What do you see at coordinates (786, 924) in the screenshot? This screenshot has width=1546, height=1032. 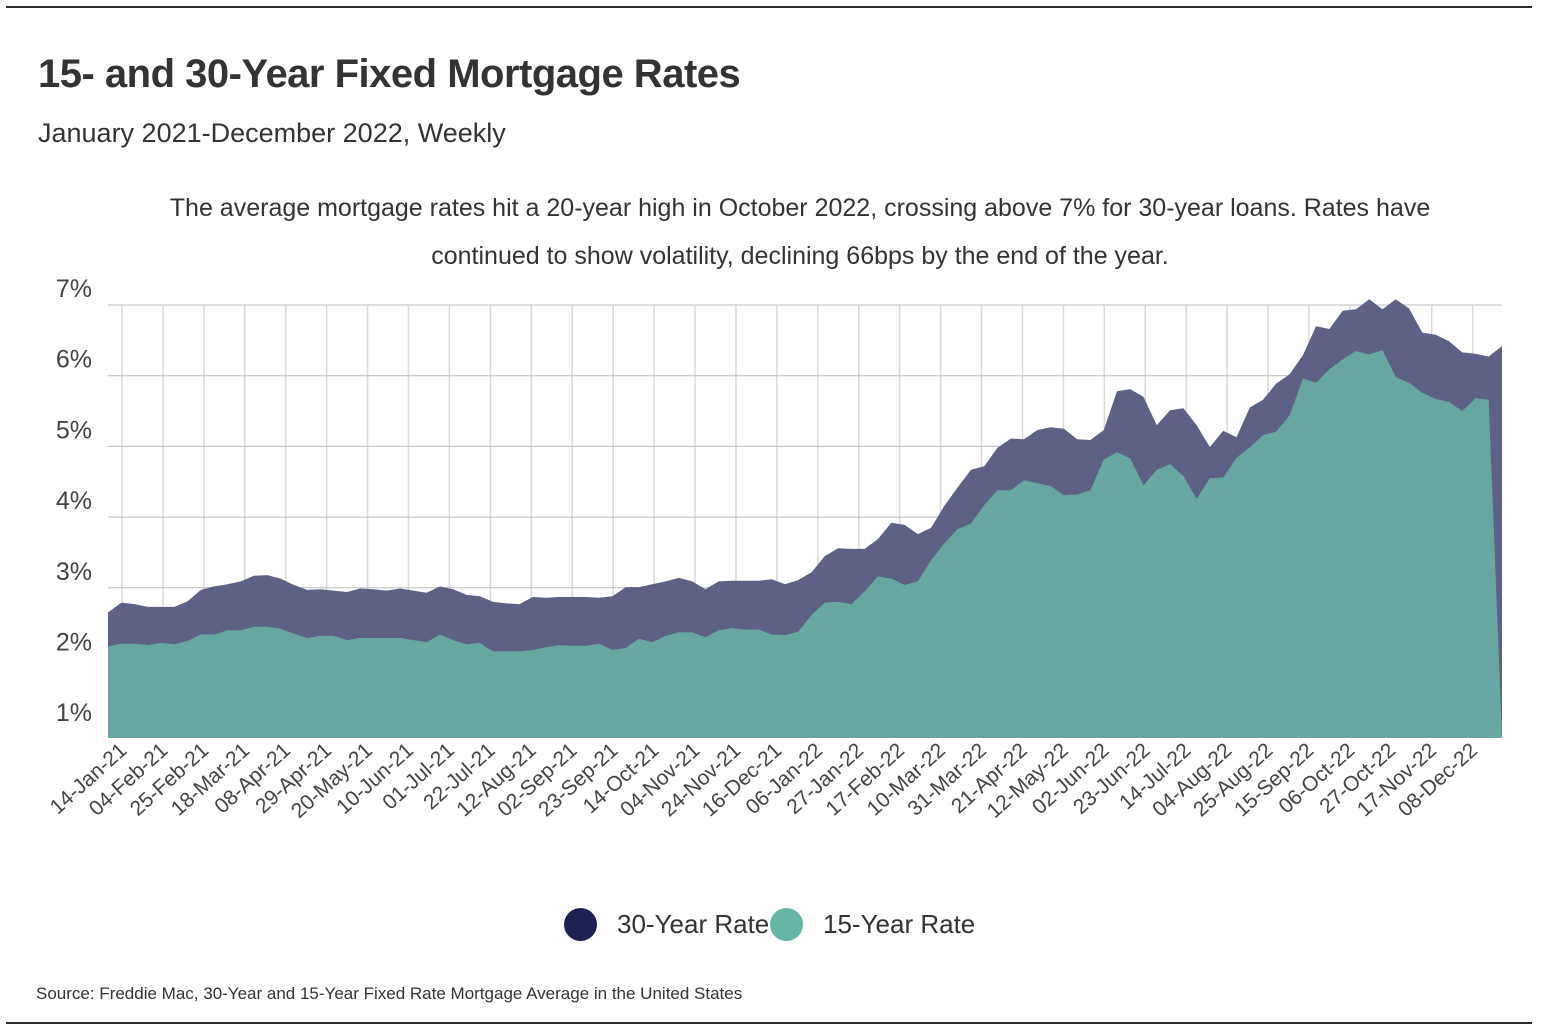 I see `legend-swatch-15-year` at bounding box center [786, 924].